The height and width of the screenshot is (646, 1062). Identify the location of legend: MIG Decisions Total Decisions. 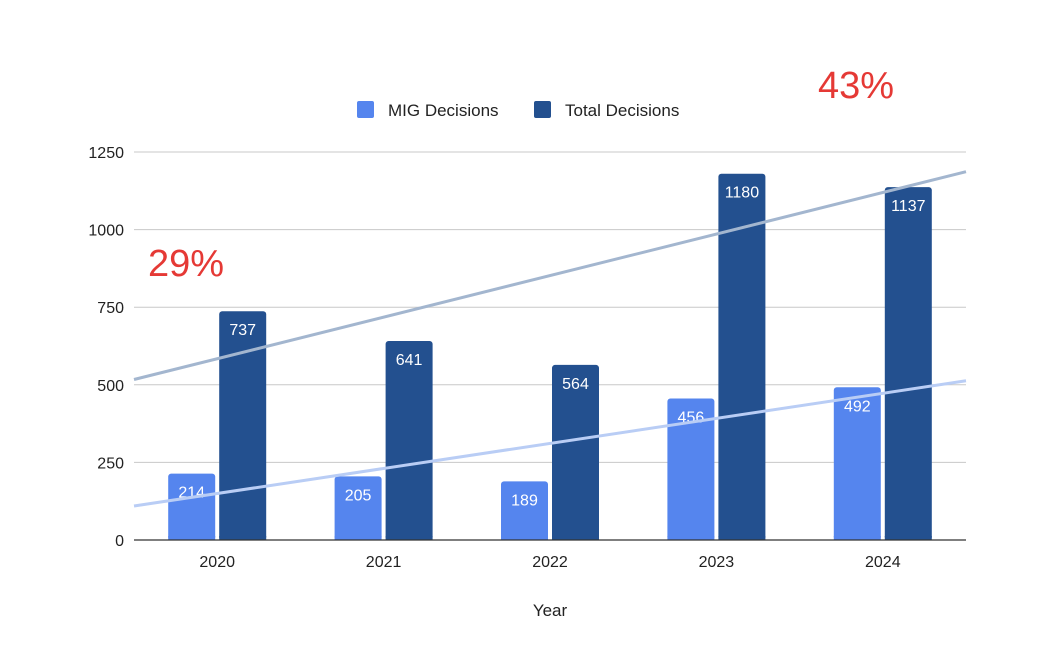
(518, 110).